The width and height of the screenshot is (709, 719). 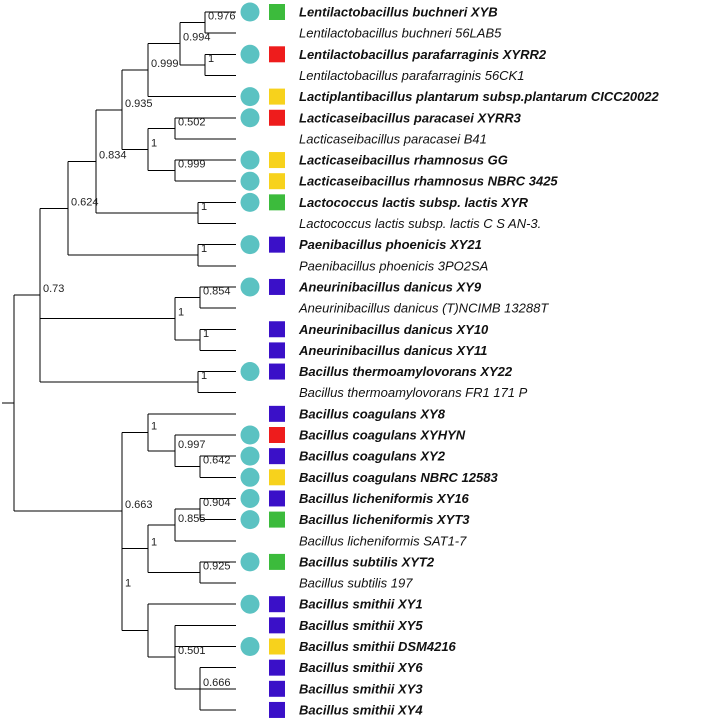 I want to click on support-value: 0.642, so click(x=217, y=461).